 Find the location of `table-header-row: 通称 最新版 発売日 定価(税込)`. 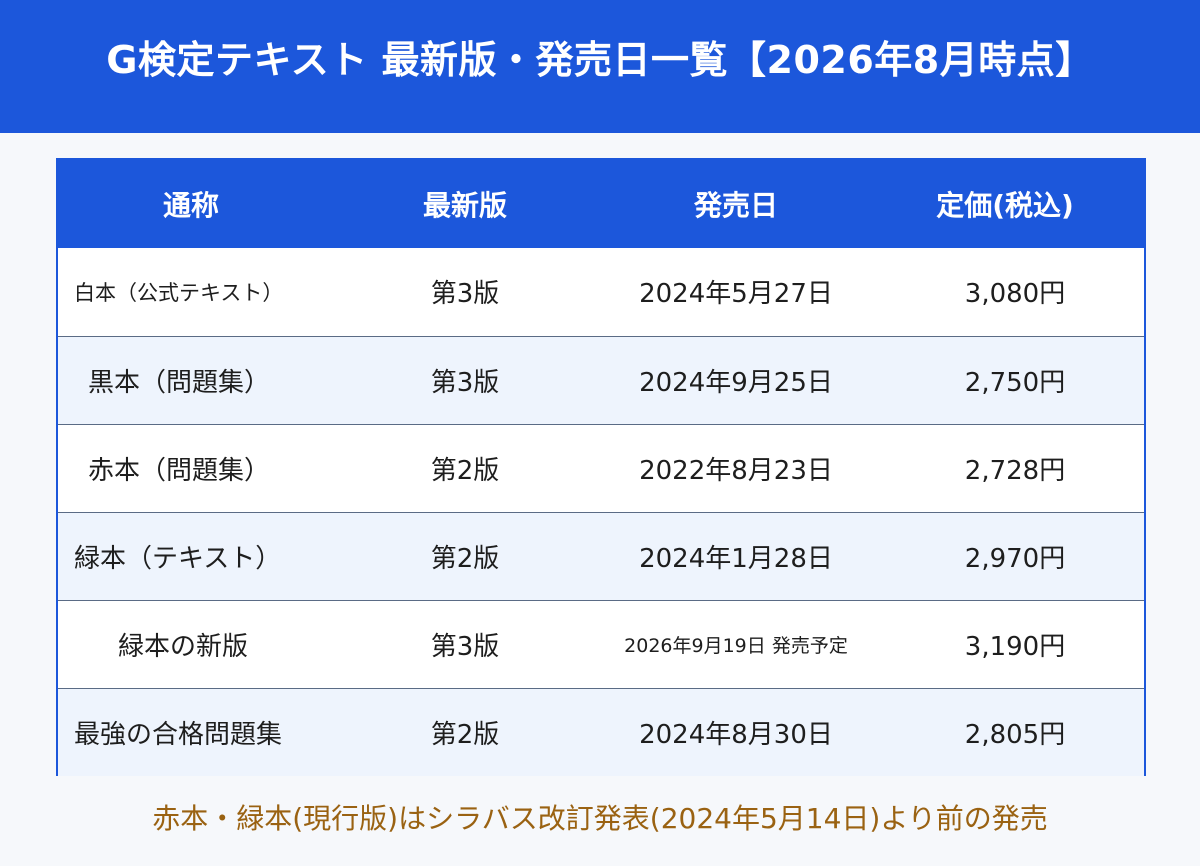

table-header-row: 通称 最新版 発売日 定価(税込) is located at coordinates (601, 204).